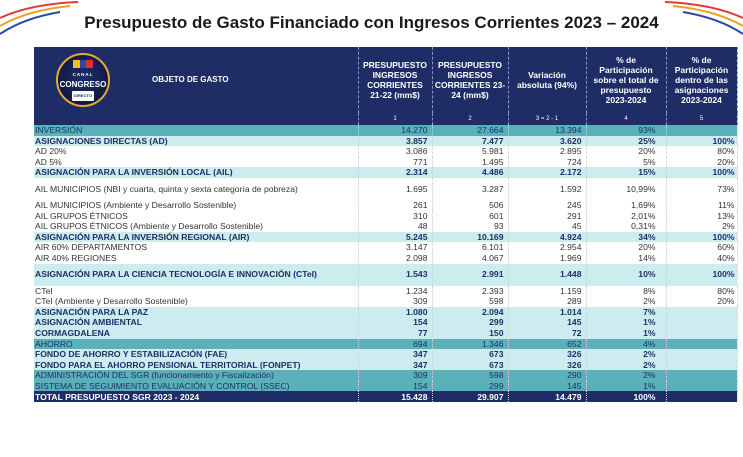  I want to click on row-label: CTeI (Ambiente y Desarrollo Sostenible), so click(196, 301).